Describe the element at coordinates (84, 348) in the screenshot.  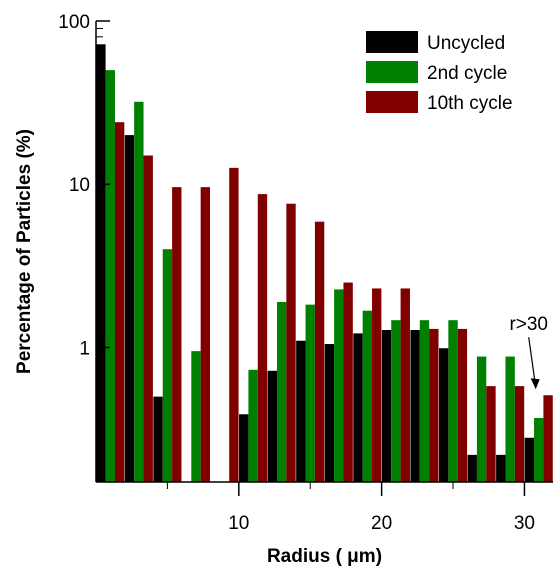
I see `y-tick-label-1: 1` at that location.